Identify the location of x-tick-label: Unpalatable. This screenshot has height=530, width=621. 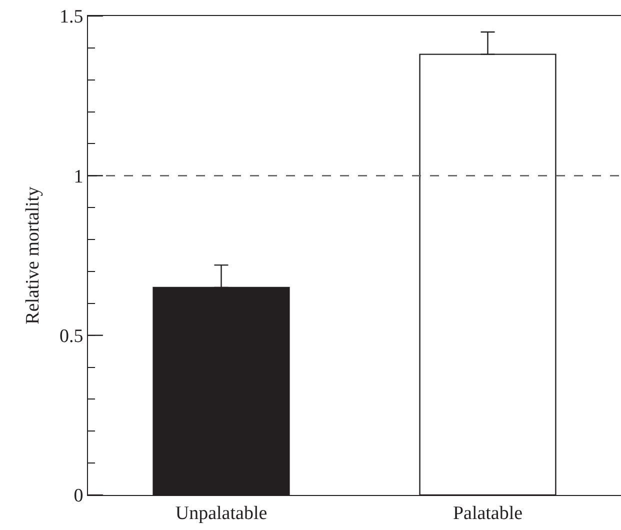
(221, 513).